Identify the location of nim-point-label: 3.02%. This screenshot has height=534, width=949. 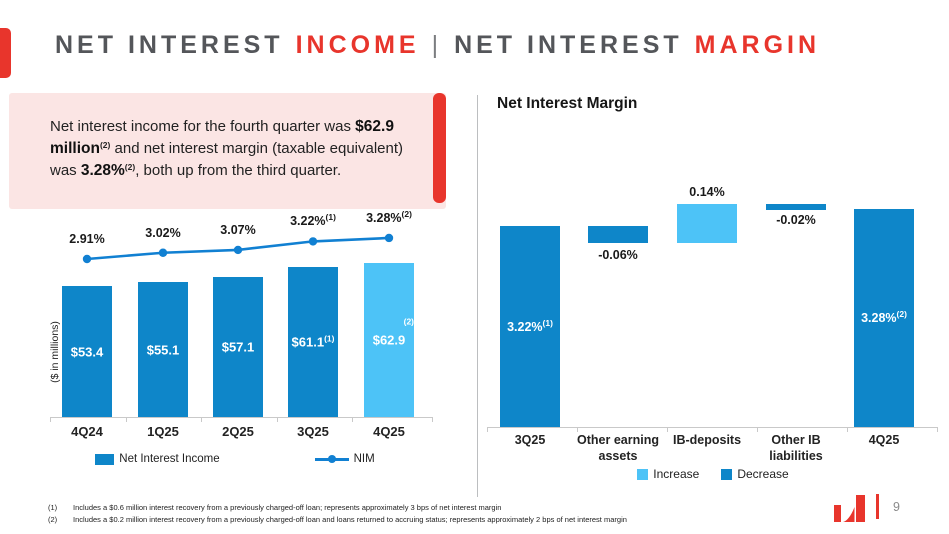
(163, 232).